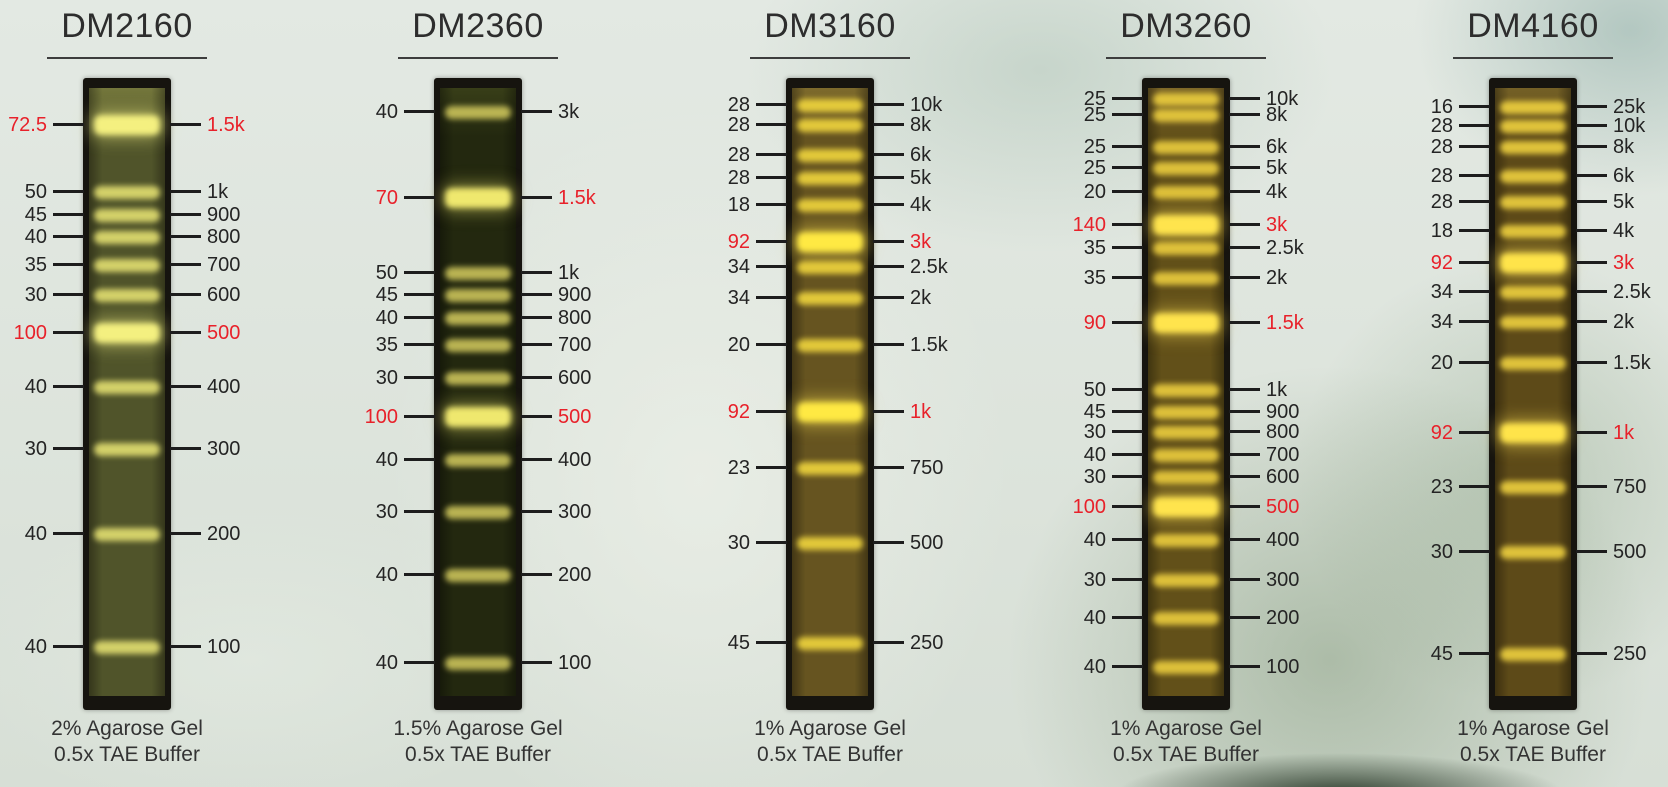  What do you see at coordinates (1283, 477) in the screenshot?
I see `band-size-label: 600` at bounding box center [1283, 477].